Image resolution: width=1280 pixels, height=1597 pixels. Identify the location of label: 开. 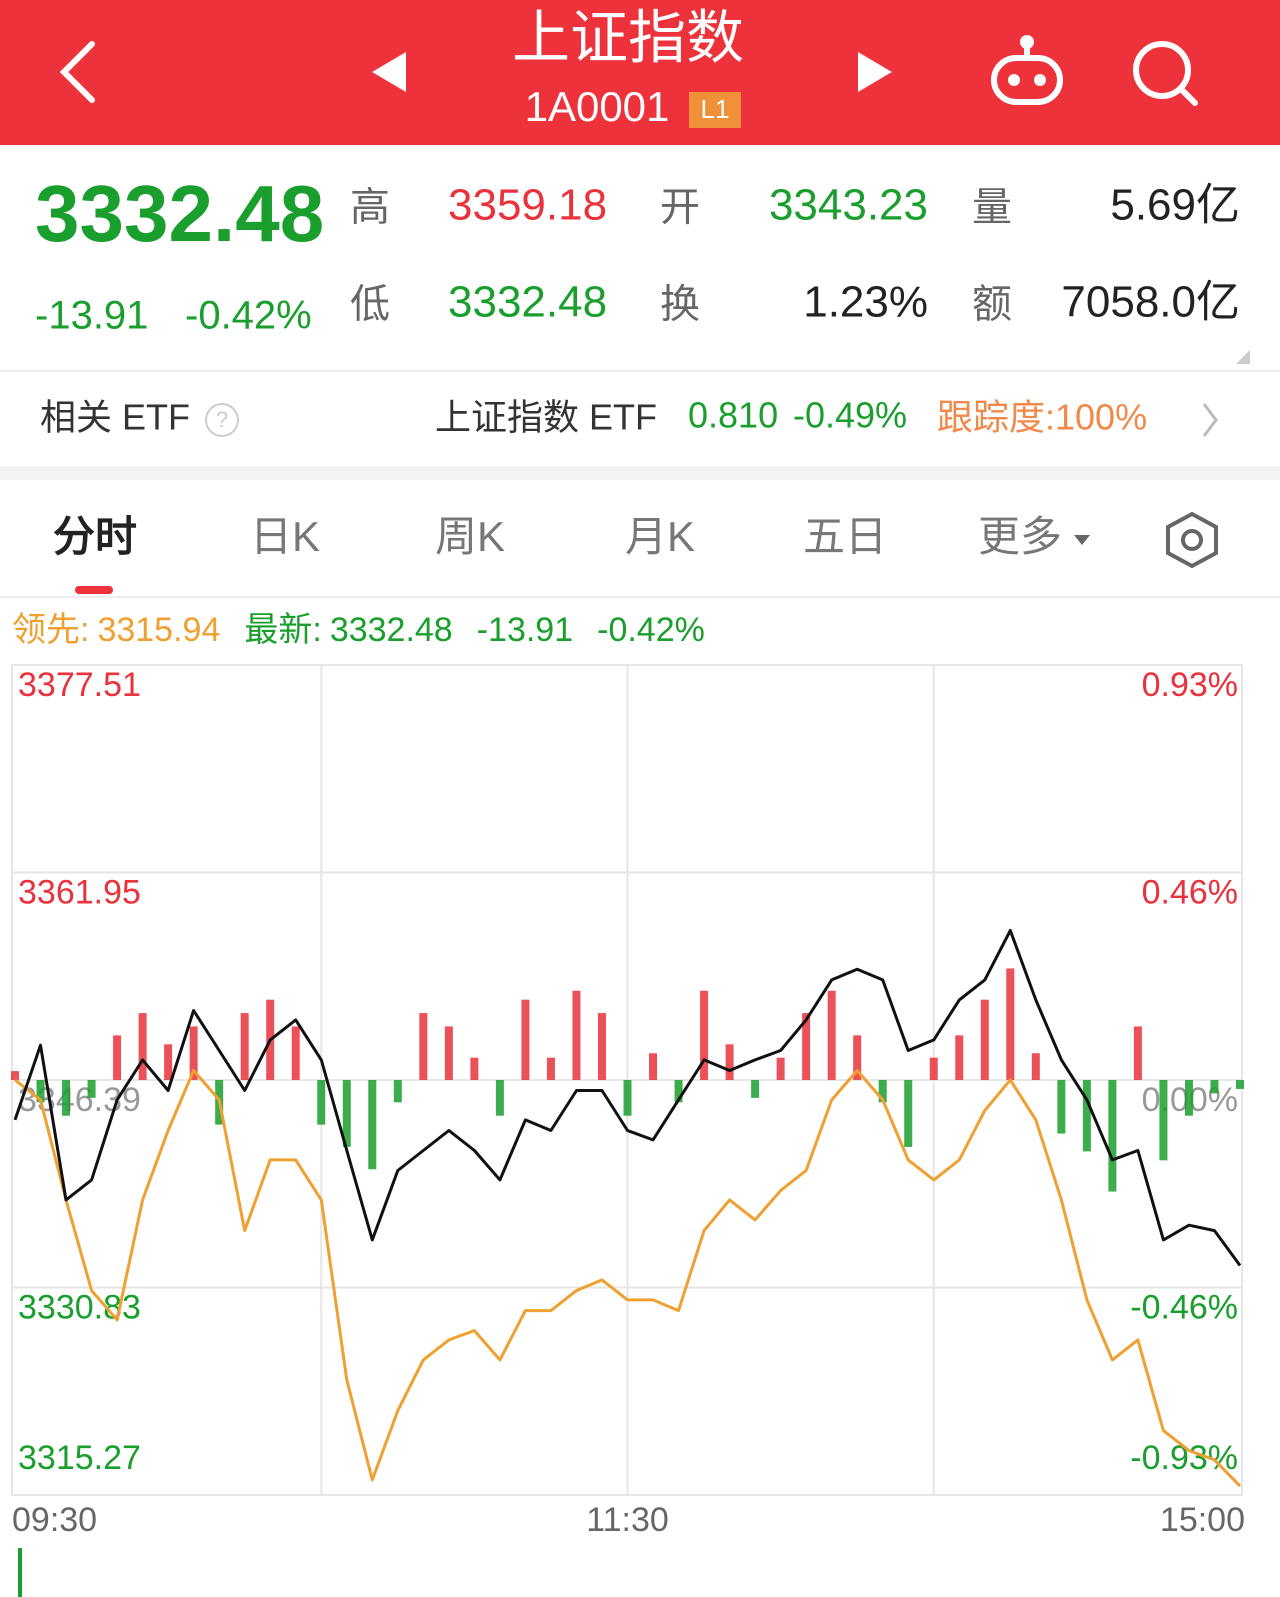
(680, 208).